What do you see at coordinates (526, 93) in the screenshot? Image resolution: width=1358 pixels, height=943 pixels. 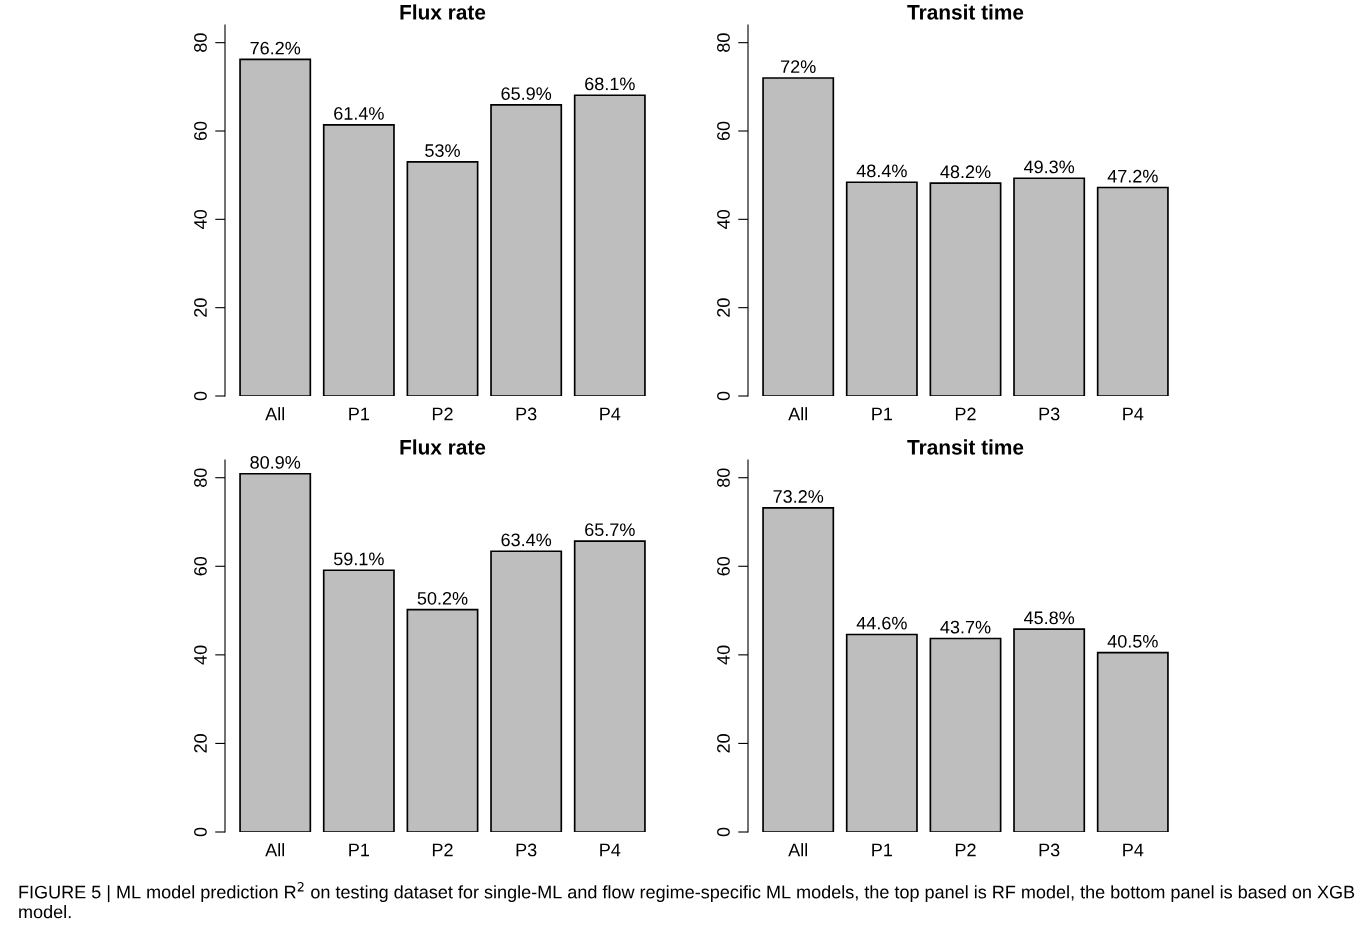 I see `data-label: 65.9%` at bounding box center [526, 93].